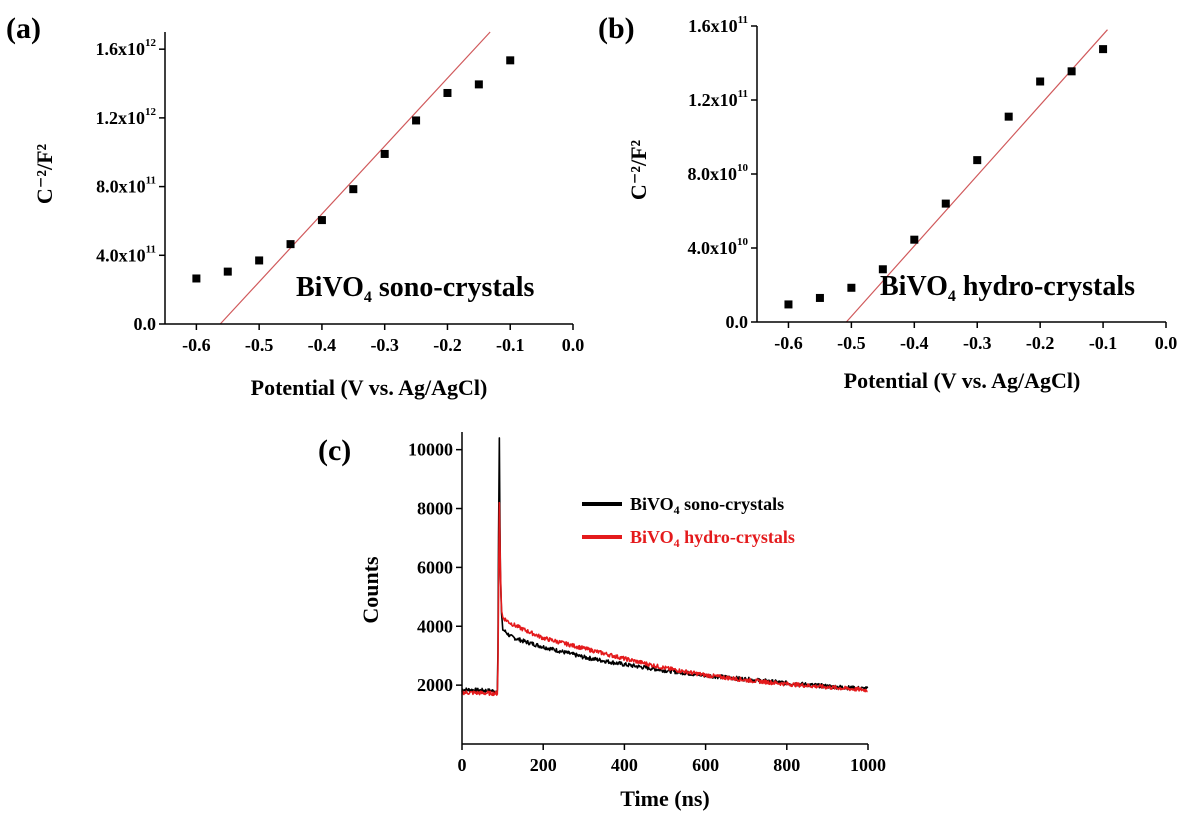 This screenshot has height=815, width=1198. What do you see at coordinates (435, 567) in the screenshot?
I see `y-tick-label: 6000` at bounding box center [435, 567].